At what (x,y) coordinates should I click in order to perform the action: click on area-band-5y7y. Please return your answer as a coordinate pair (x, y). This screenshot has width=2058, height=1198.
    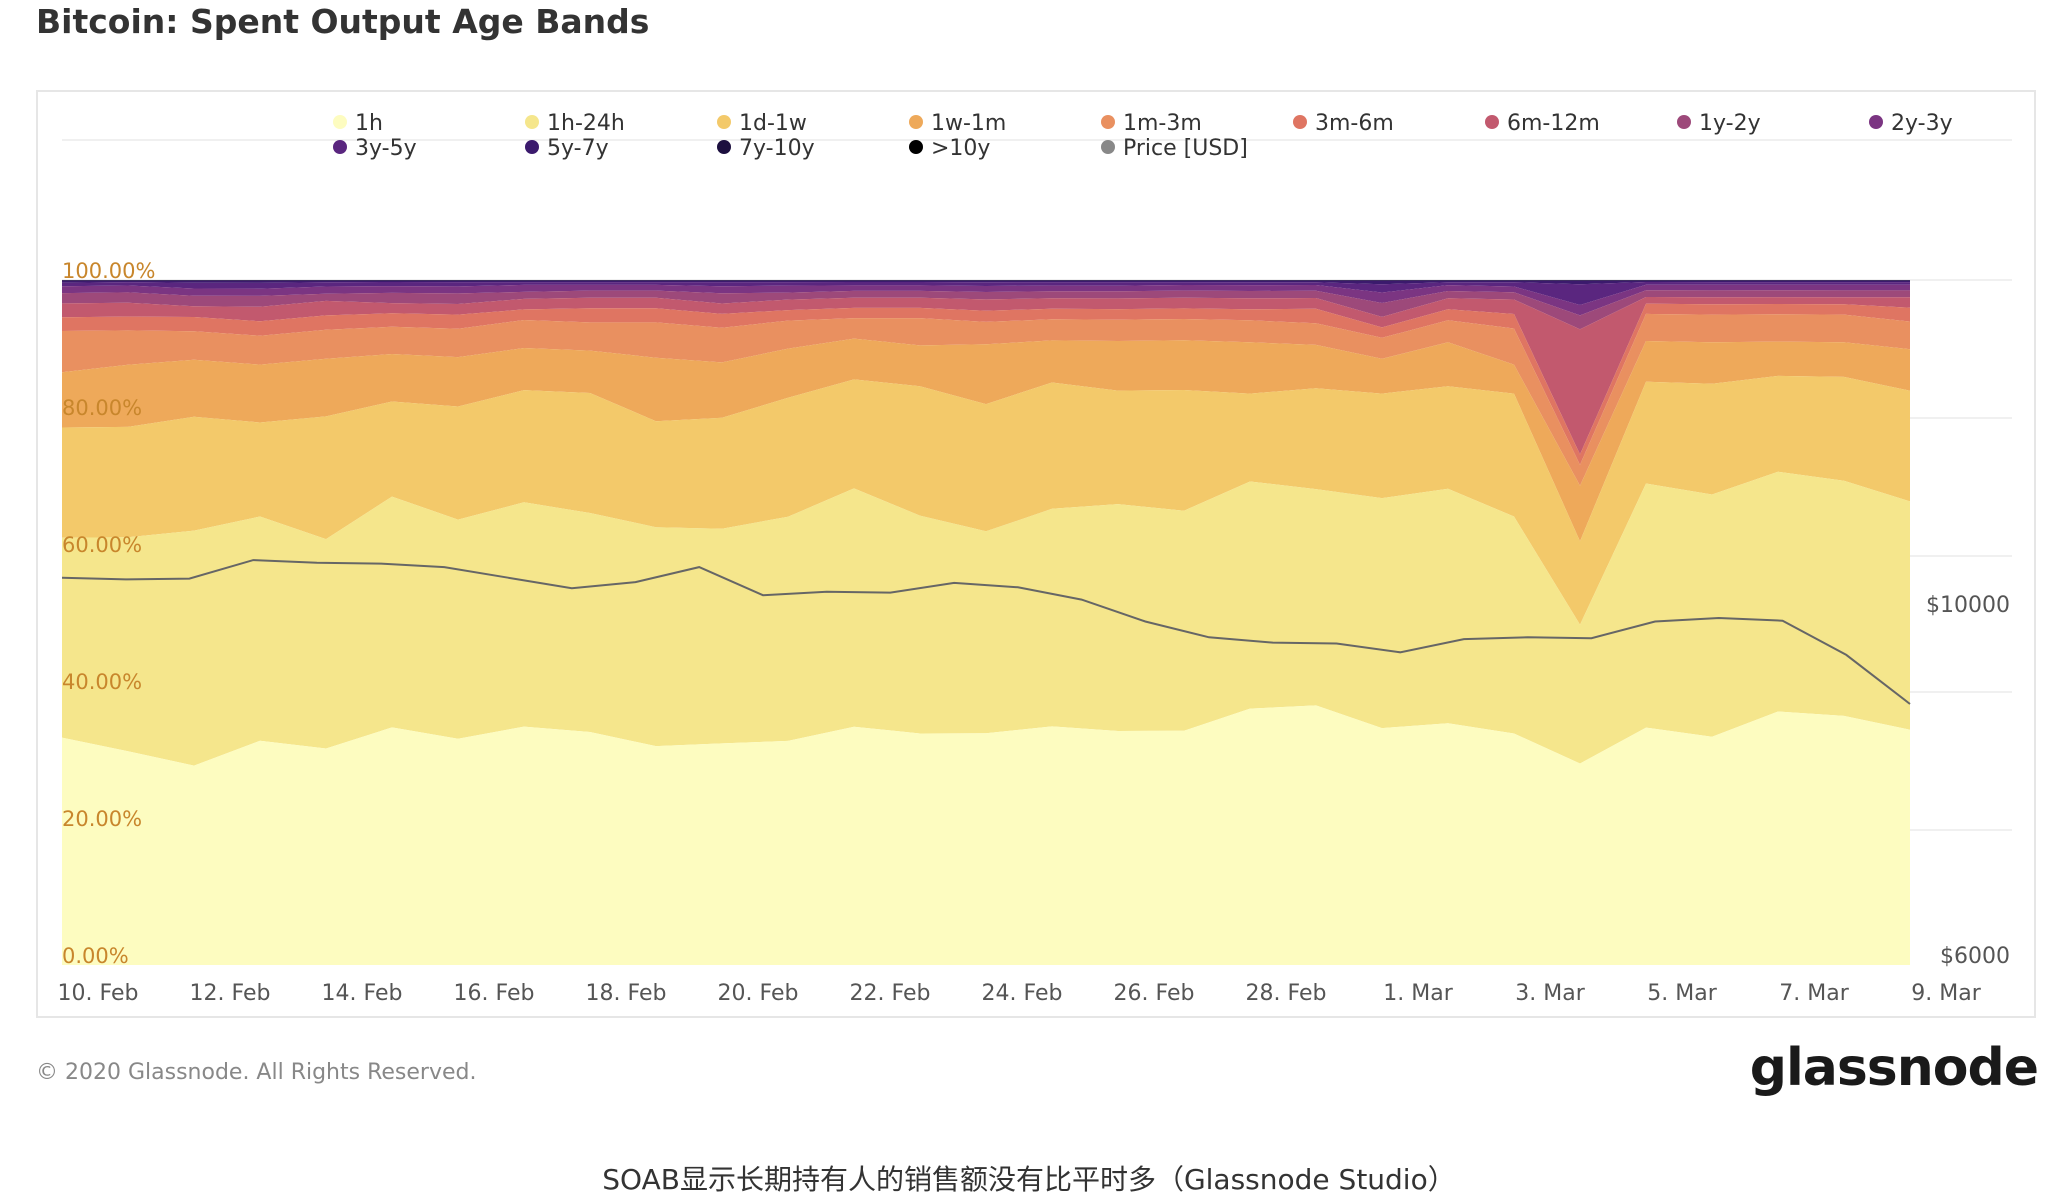
    Looking at the image, I should click on (986, 282).